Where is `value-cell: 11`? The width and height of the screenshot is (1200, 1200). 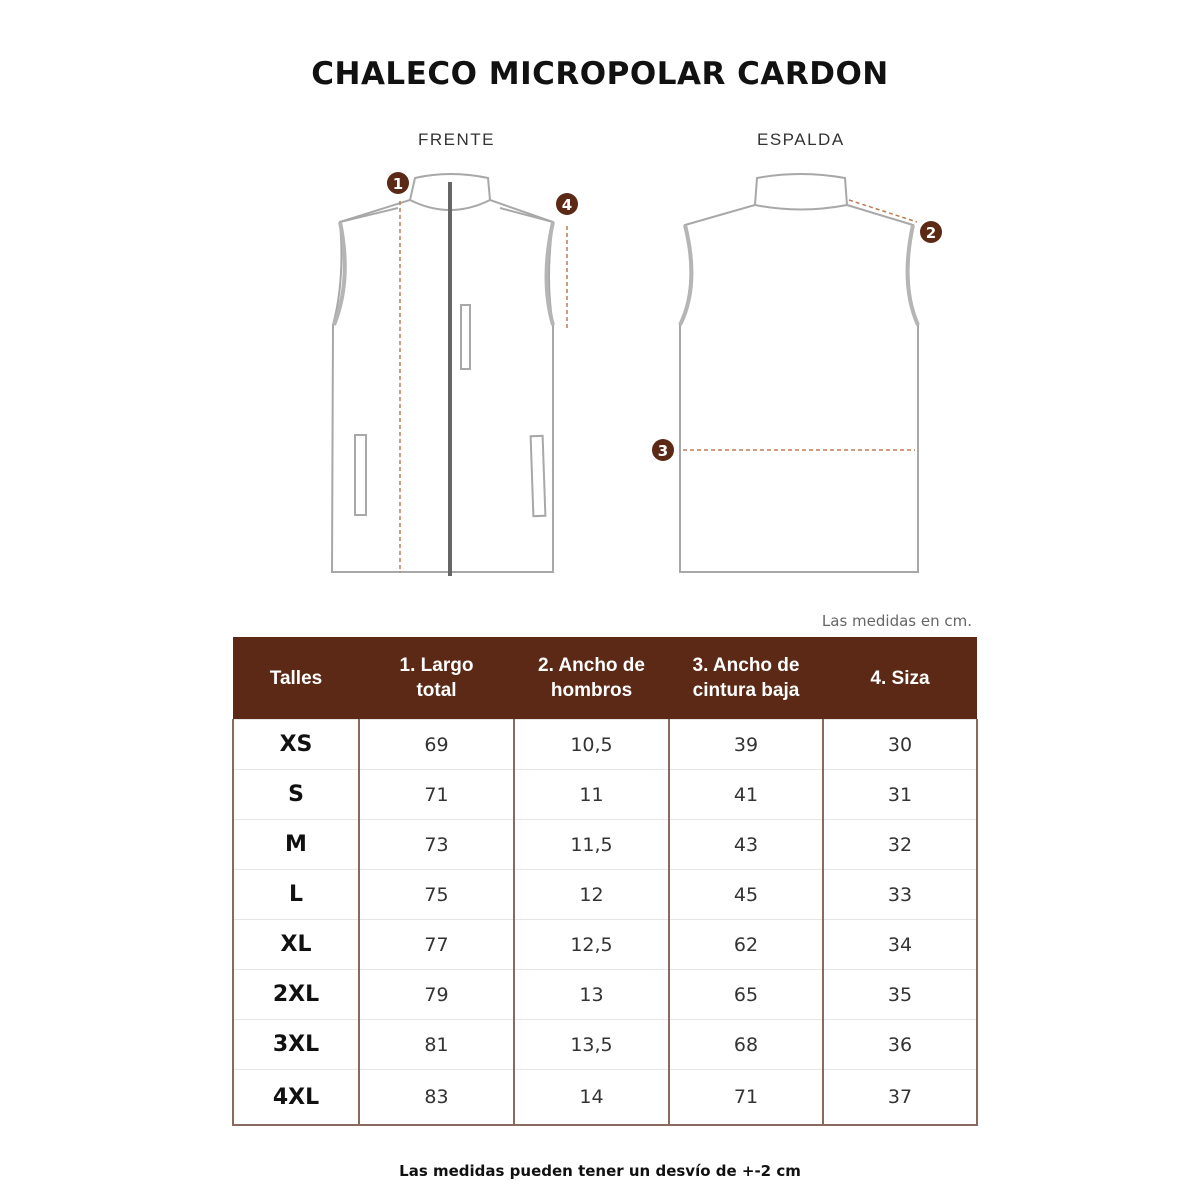 value-cell: 11 is located at coordinates (591, 794).